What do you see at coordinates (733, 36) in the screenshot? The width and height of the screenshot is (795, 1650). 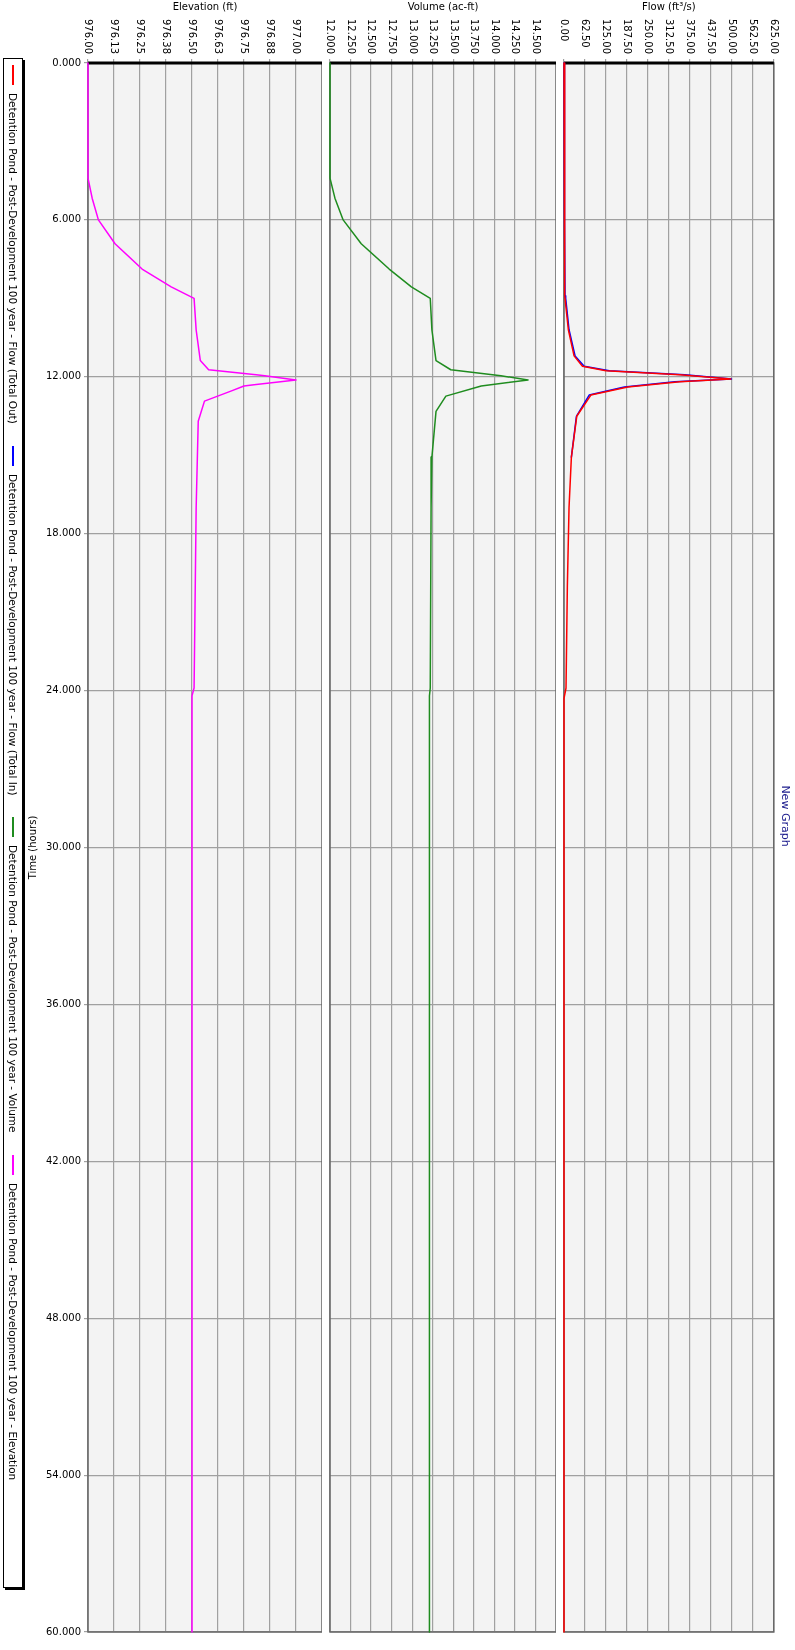 I see `x-tick-label: 500.00` at bounding box center [733, 36].